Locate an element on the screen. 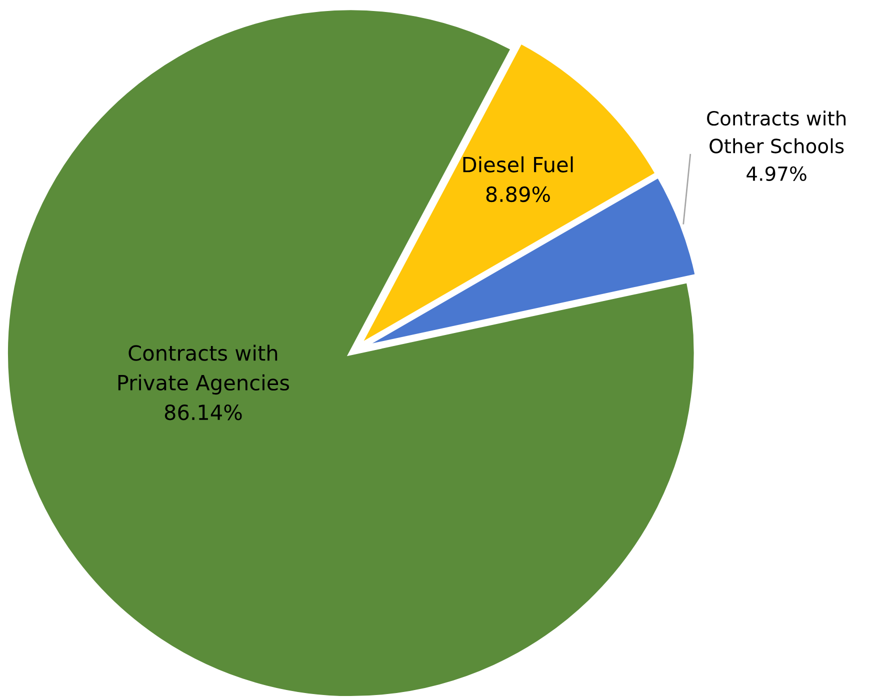 This screenshot has width=896, height=698. data-label: 8.89% is located at coordinates (518, 194).